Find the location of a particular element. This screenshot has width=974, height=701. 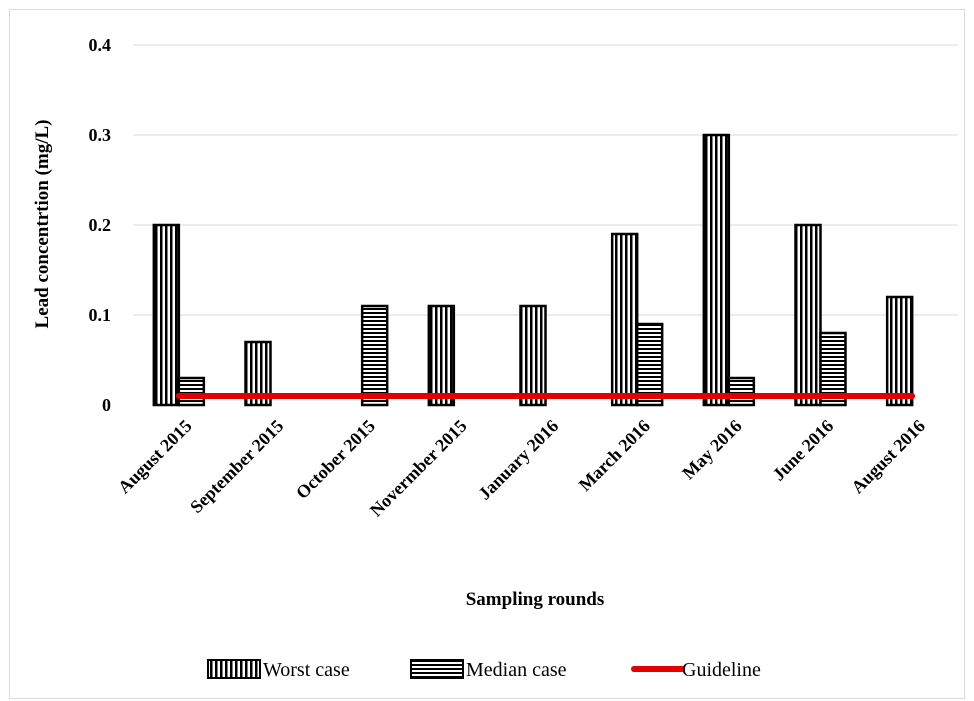

legend-item-worst-case: Worst case is located at coordinates (278, 670).